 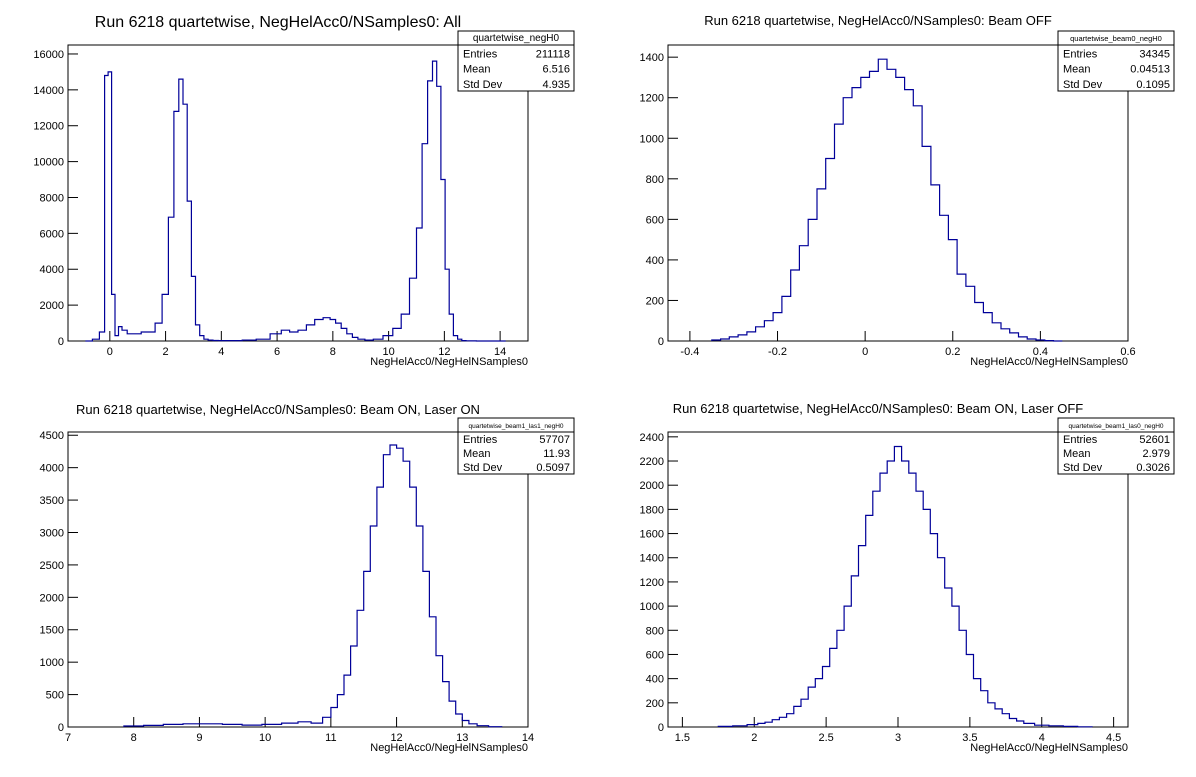 I want to click on stats-row-value: 11.93, so click(x=556, y=454).